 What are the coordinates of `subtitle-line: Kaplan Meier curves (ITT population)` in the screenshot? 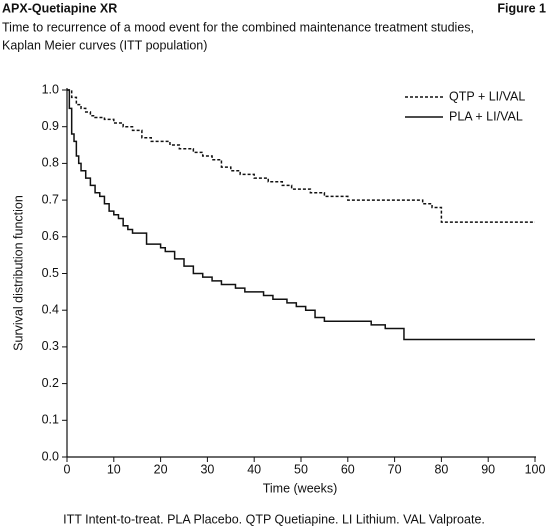 It's located at (104, 45).